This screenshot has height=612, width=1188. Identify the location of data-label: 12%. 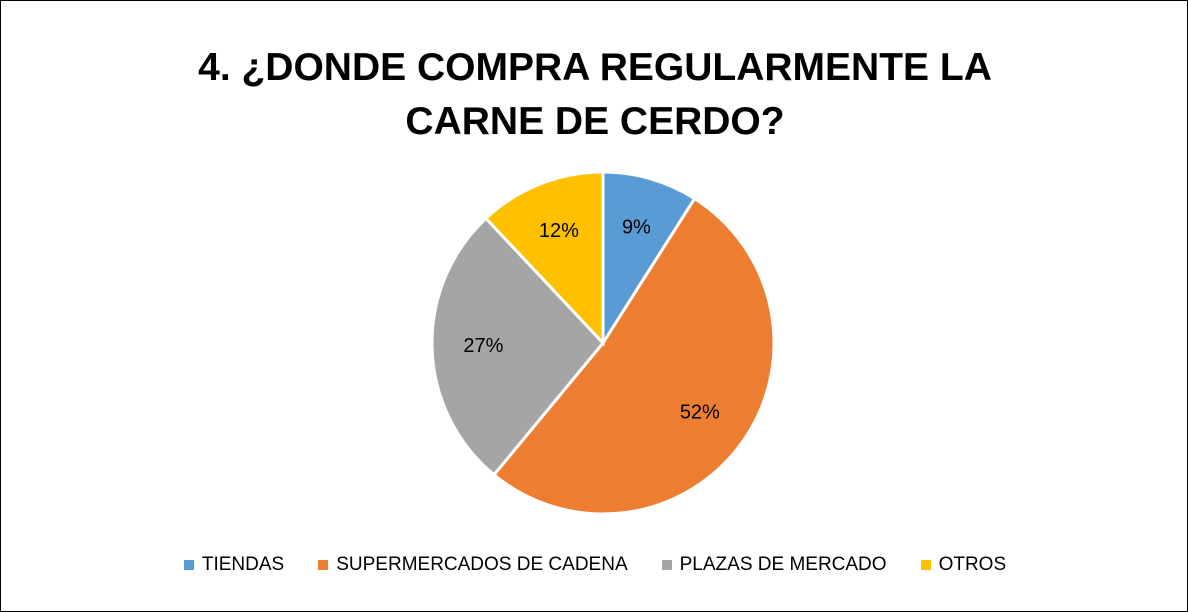
(559, 231).